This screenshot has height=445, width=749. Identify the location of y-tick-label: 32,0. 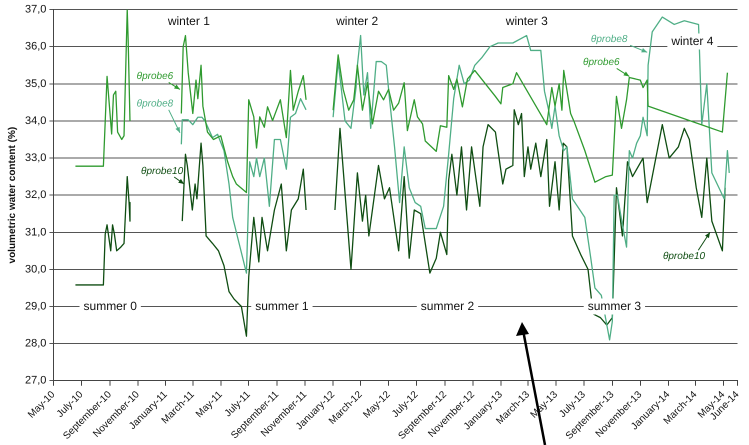
(35, 195).